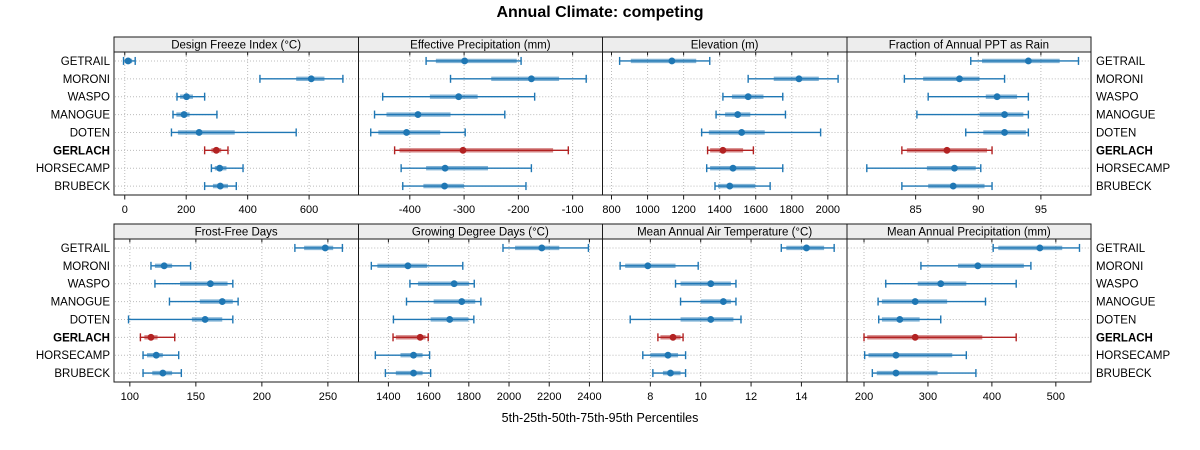 Image resolution: width=1200 pixels, height=450 pixels. What do you see at coordinates (236, 233) in the screenshot?
I see `panel-title: Frost-Free Days` at bounding box center [236, 233].